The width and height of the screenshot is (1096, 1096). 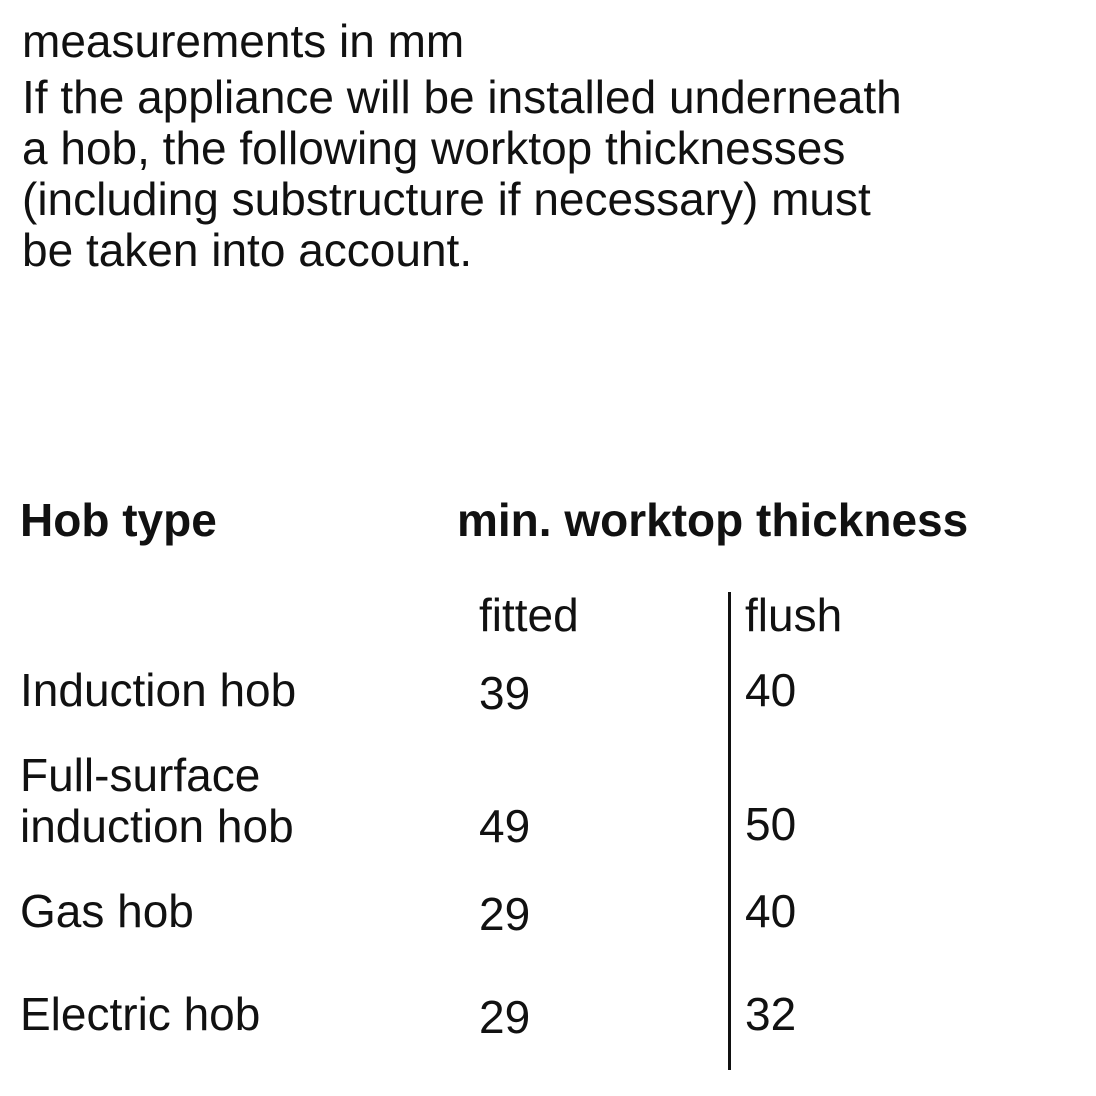 What do you see at coordinates (713, 520) in the screenshot?
I see `header-thickness: min. worktop thickness` at bounding box center [713, 520].